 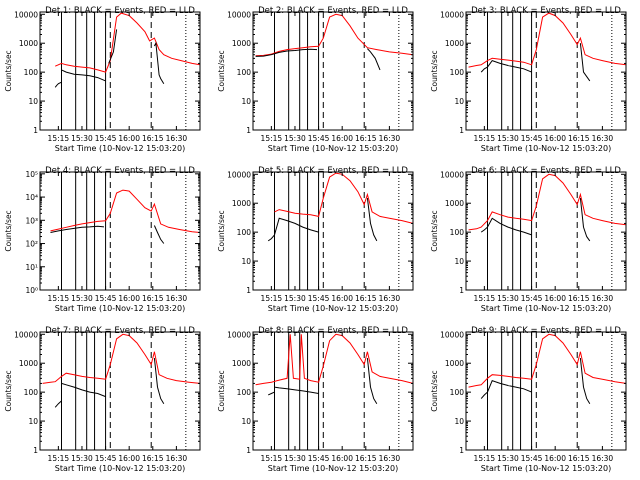 What do you see at coordinates (31, 290) in the screenshot?
I see `y-tick-label: 10⁰` at bounding box center [31, 290].